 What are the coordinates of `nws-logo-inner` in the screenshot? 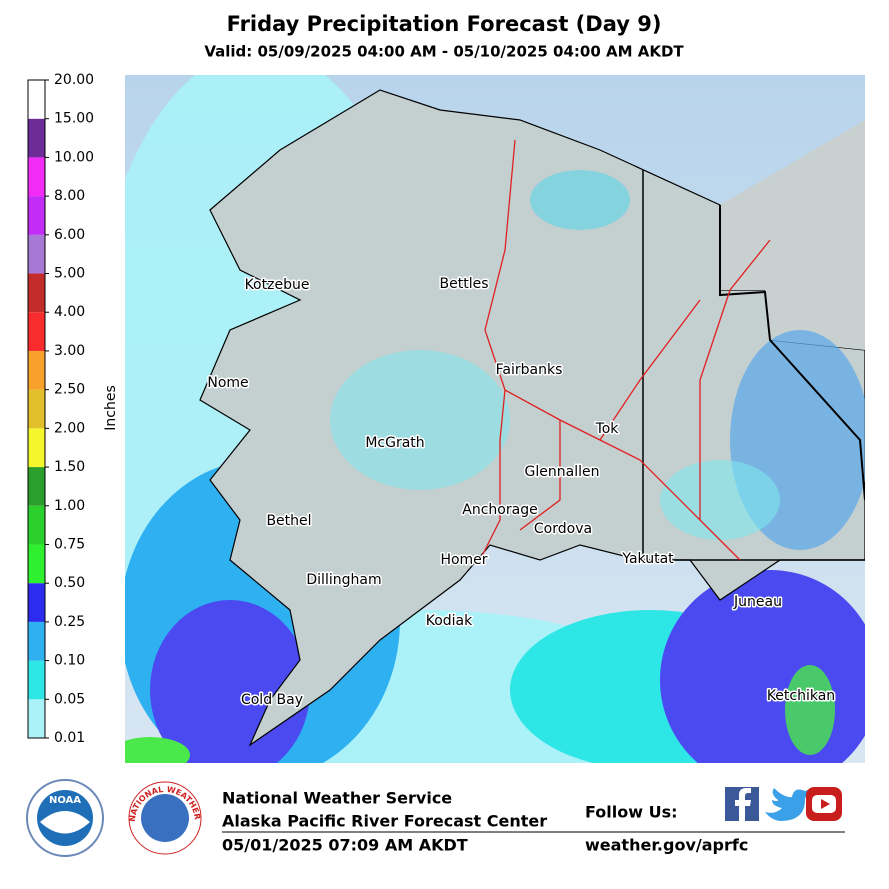 It's located at (165, 818).